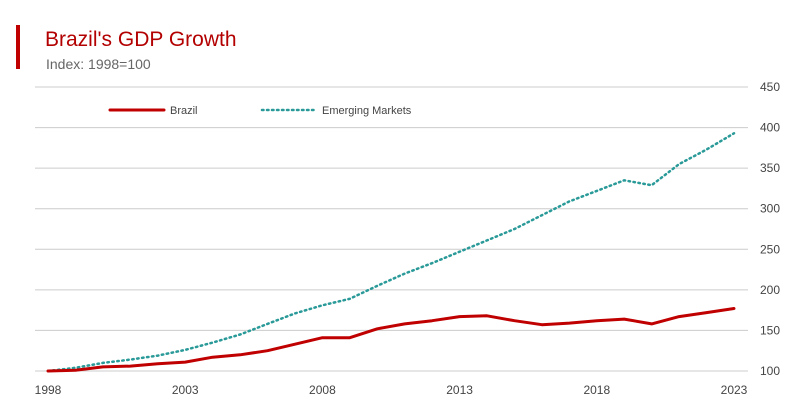 This screenshot has height=420, width=800. What do you see at coordinates (770, 209) in the screenshot?
I see `y-tick-label-300: 300` at bounding box center [770, 209].